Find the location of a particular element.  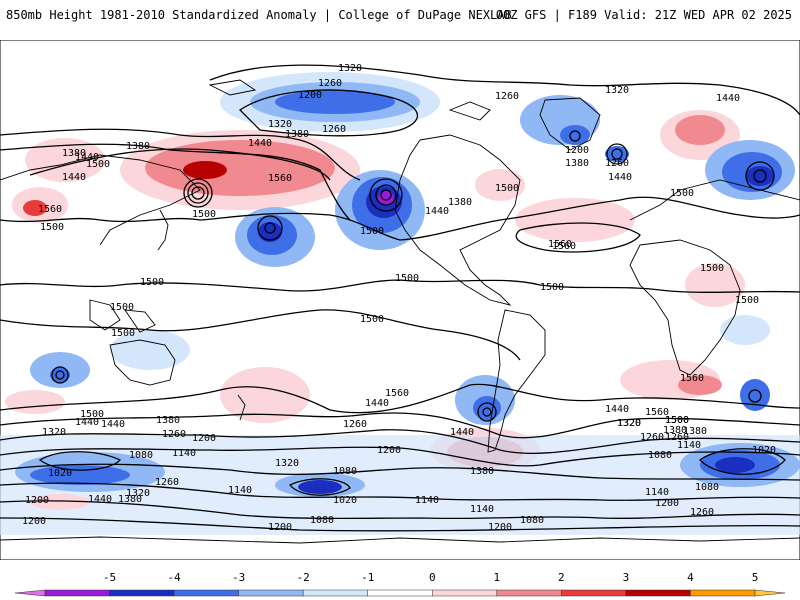

colorbar-arrow-right is located at coordinates (770, 593).